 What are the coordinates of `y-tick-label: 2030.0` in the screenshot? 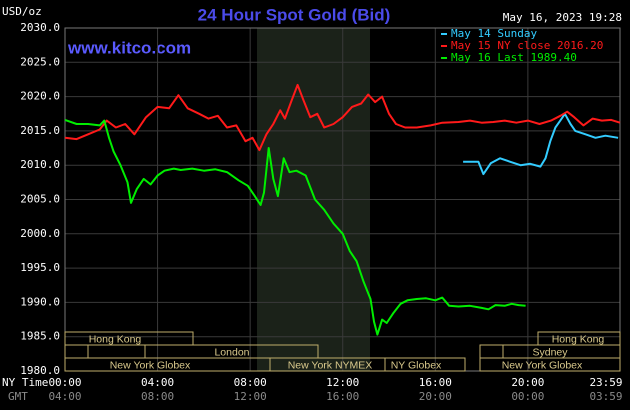 It's located at (40, 27).